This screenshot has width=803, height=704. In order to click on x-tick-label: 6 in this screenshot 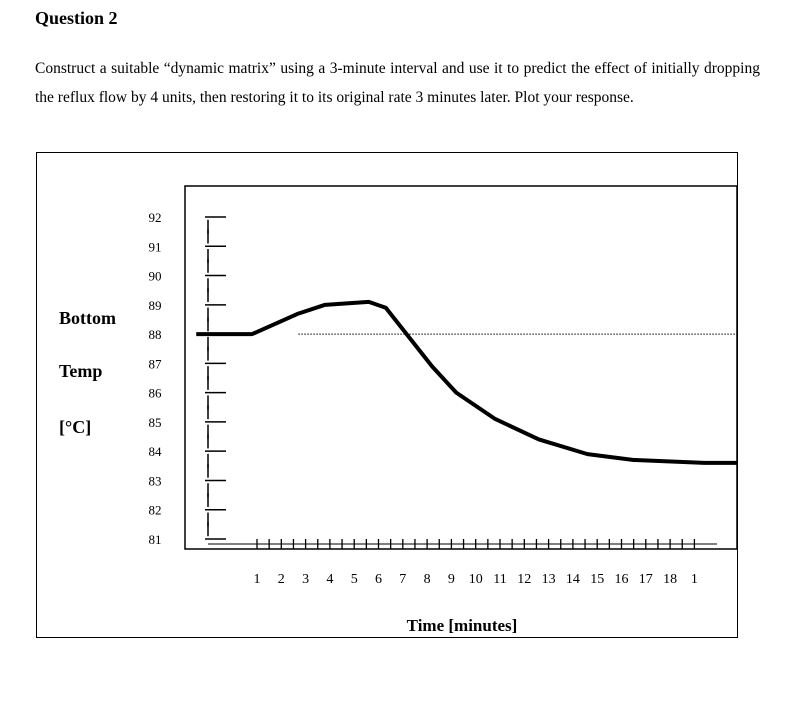, I will do `click(378, 579)`.